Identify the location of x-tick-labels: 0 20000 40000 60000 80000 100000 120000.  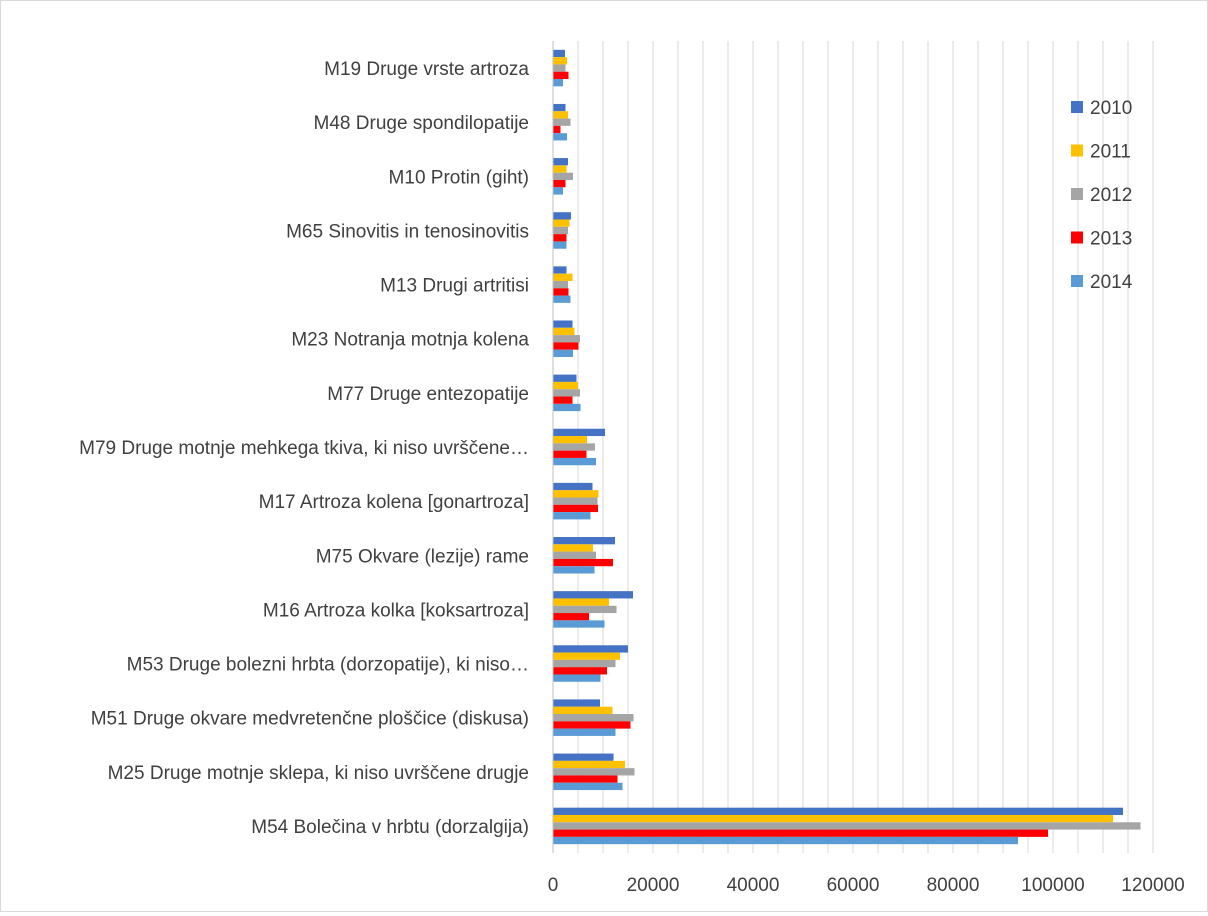
(866, 885).